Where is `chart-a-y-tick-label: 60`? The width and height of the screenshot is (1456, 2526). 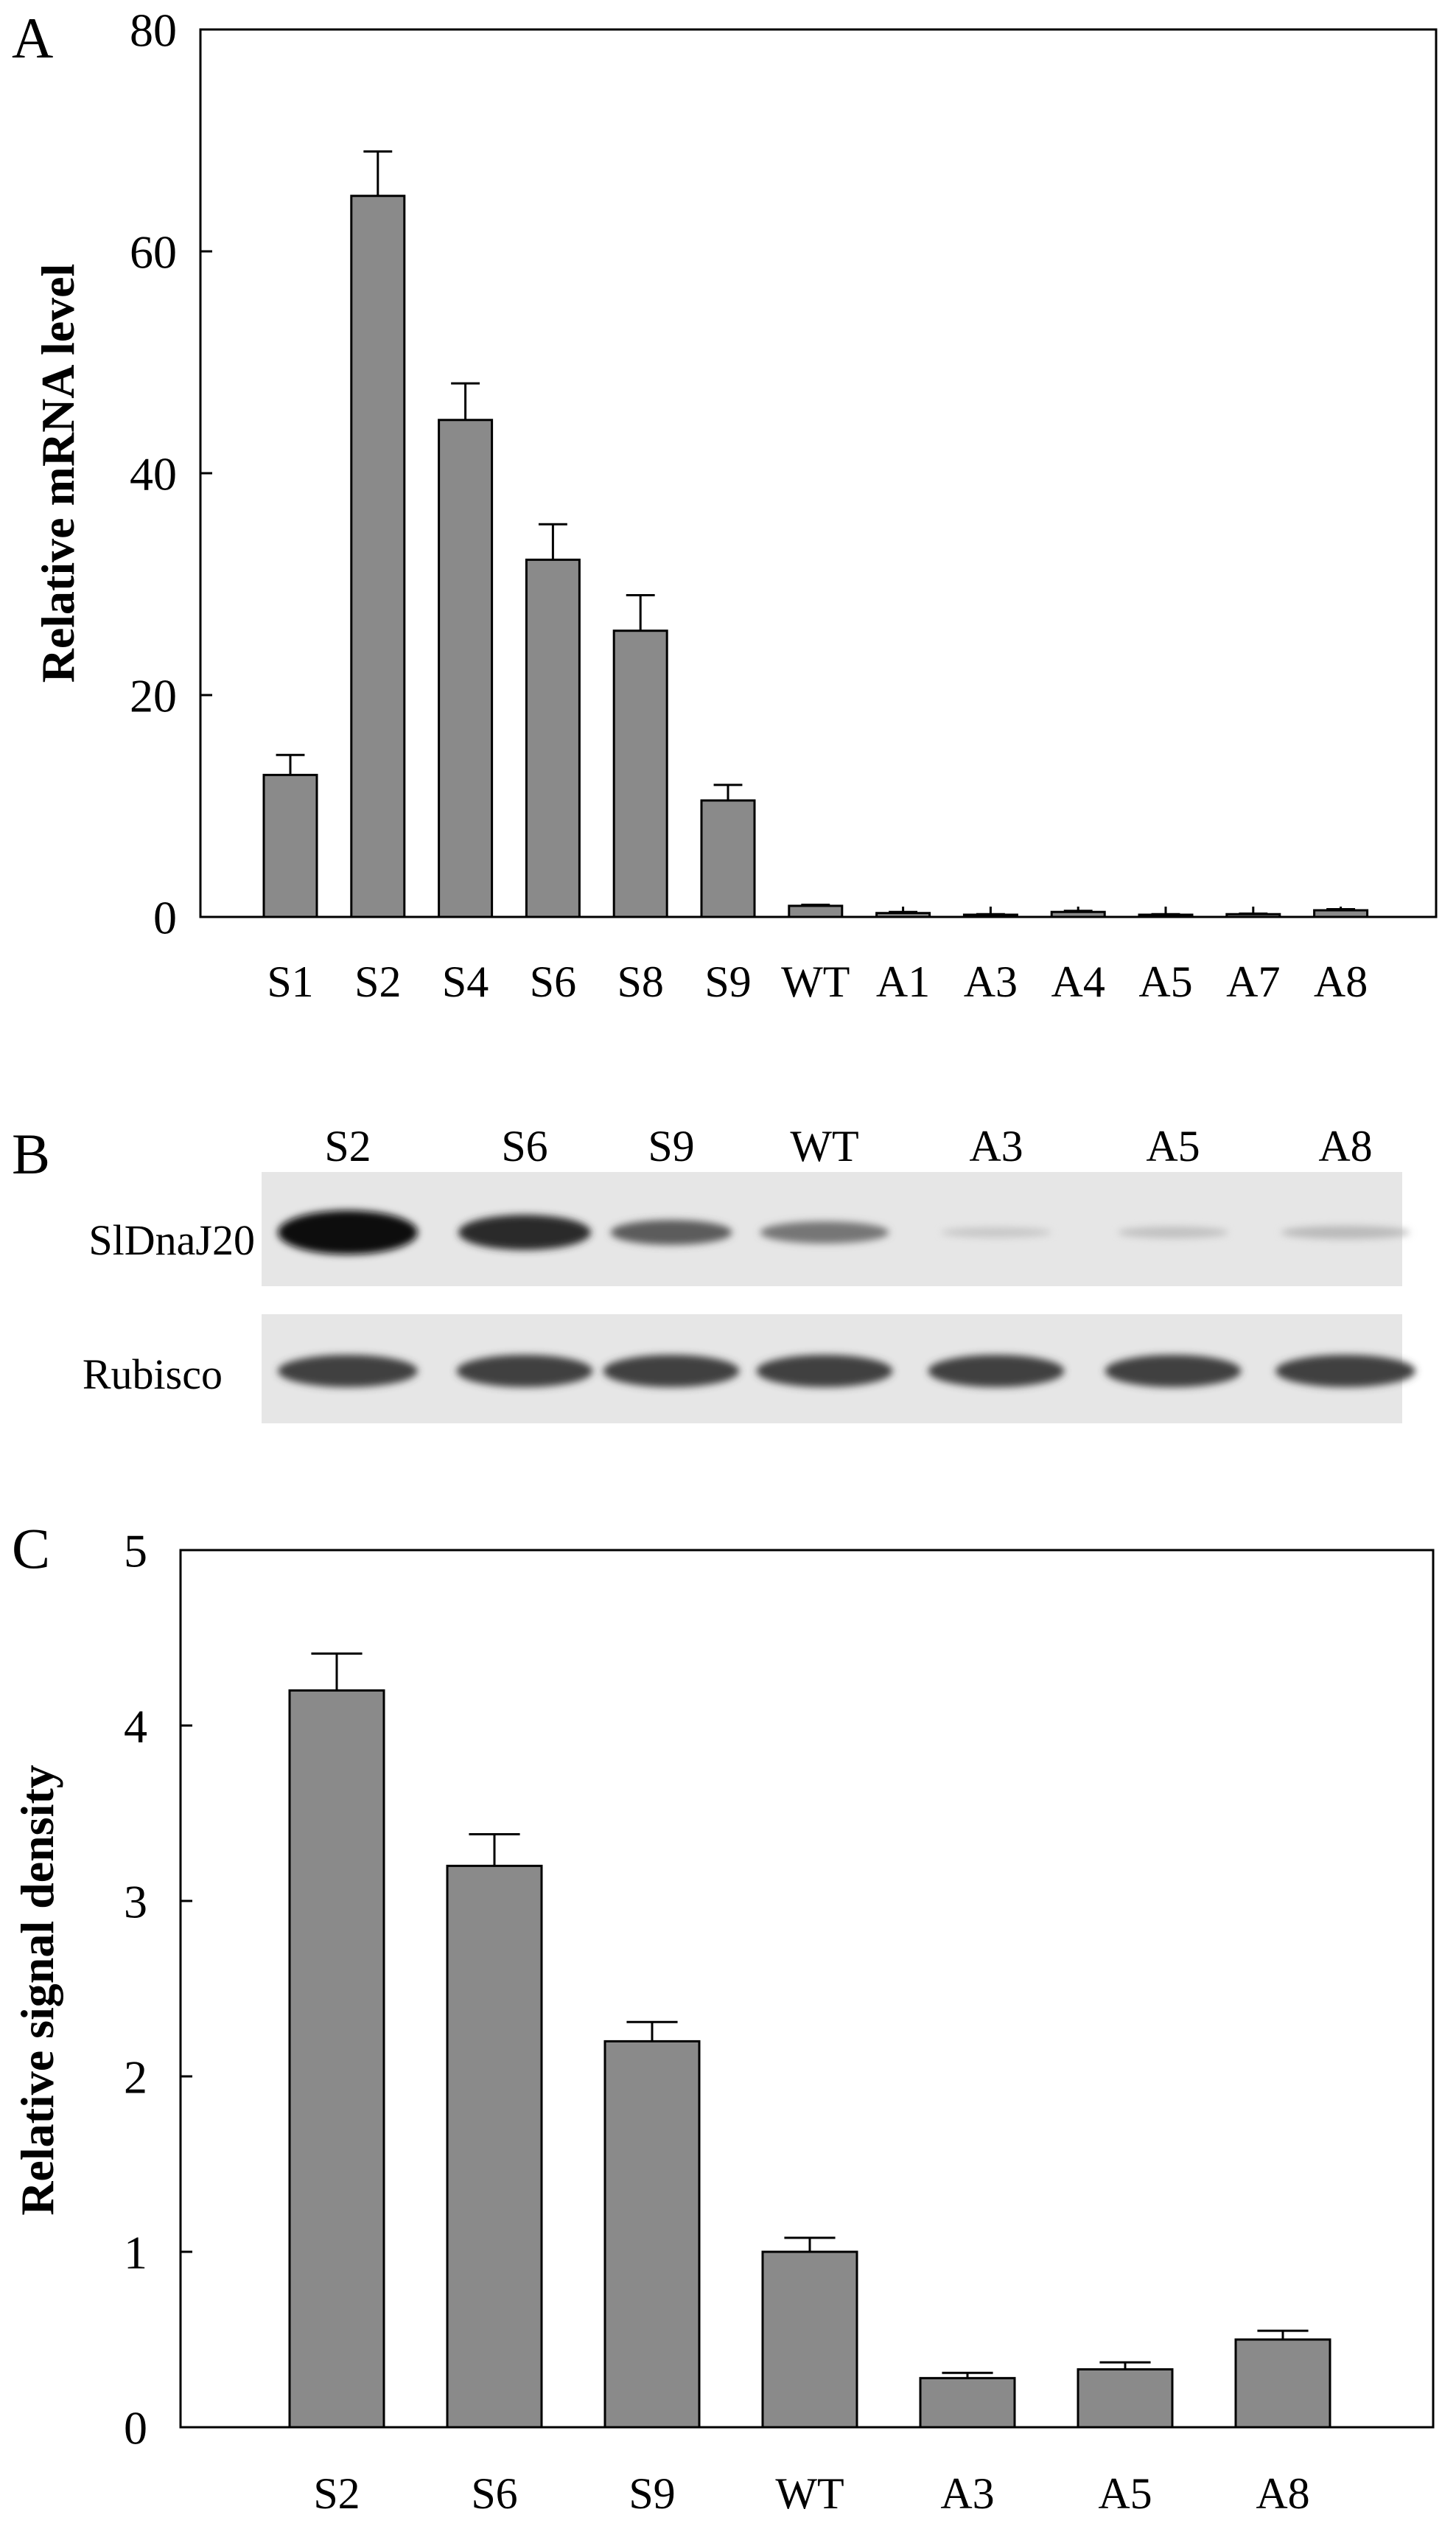 chart-a-y-tick-label: 60 is located at coordinates (153, 252).